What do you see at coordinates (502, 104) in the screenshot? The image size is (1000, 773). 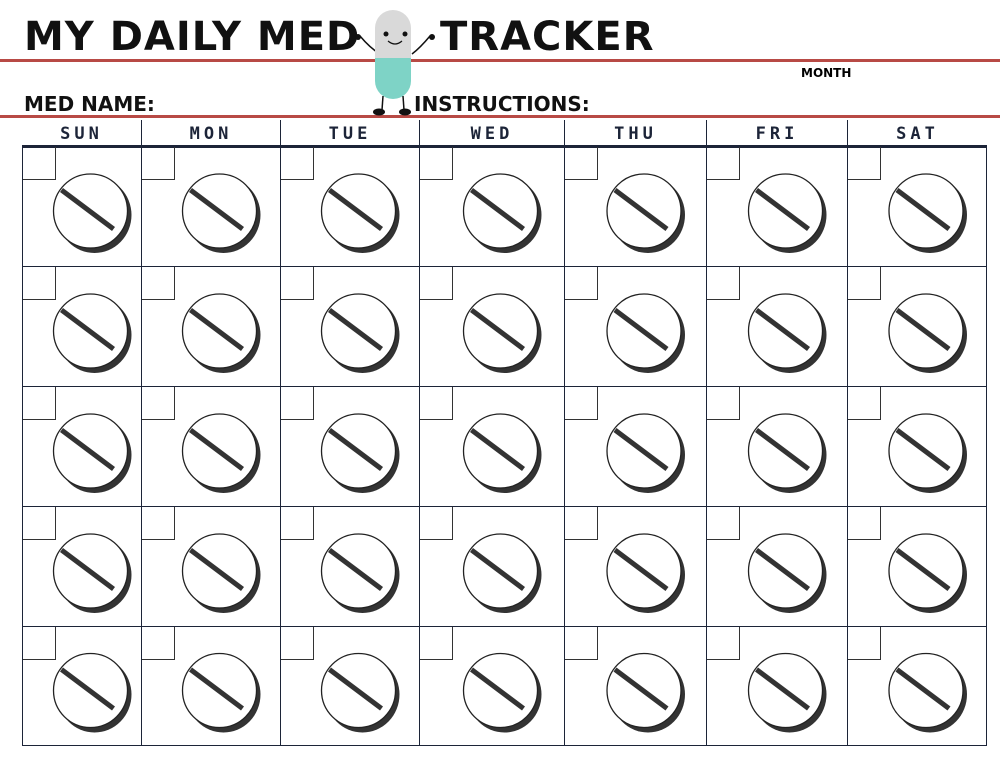 I see `instructions-label: INSTRUCTIONS:` at bounding box center [502, 104].